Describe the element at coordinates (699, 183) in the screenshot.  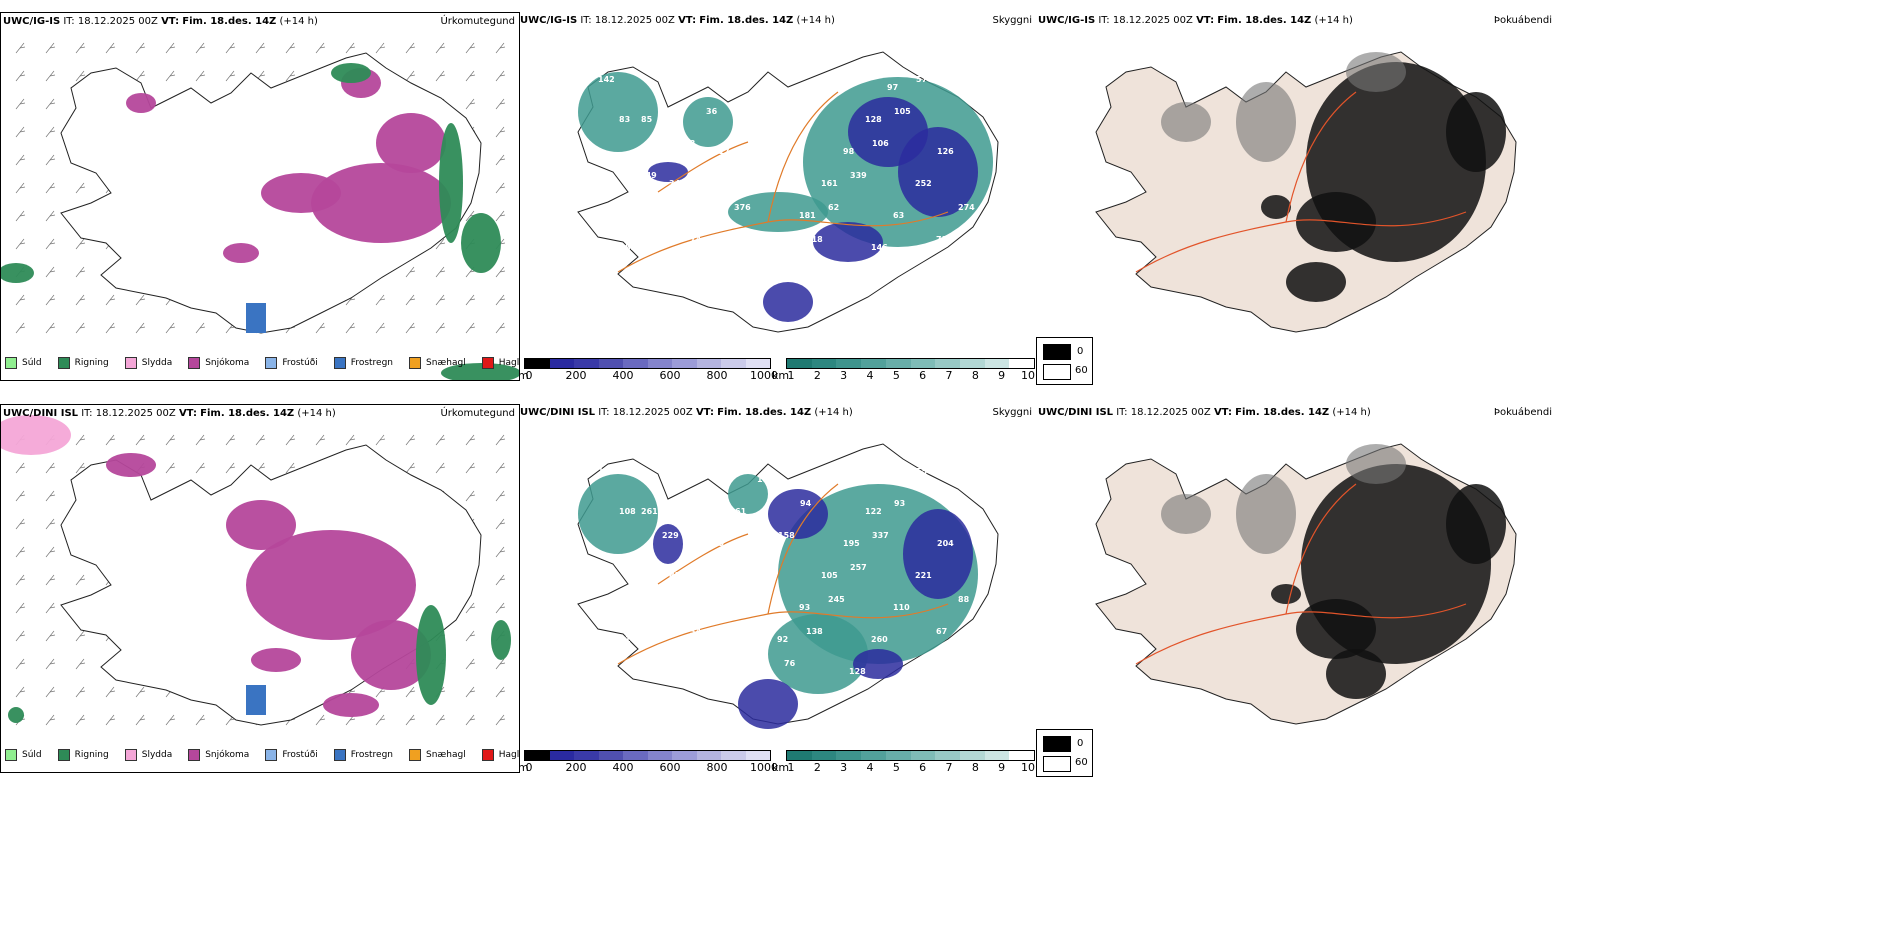
I see `ceiling-label: 137` at that location.